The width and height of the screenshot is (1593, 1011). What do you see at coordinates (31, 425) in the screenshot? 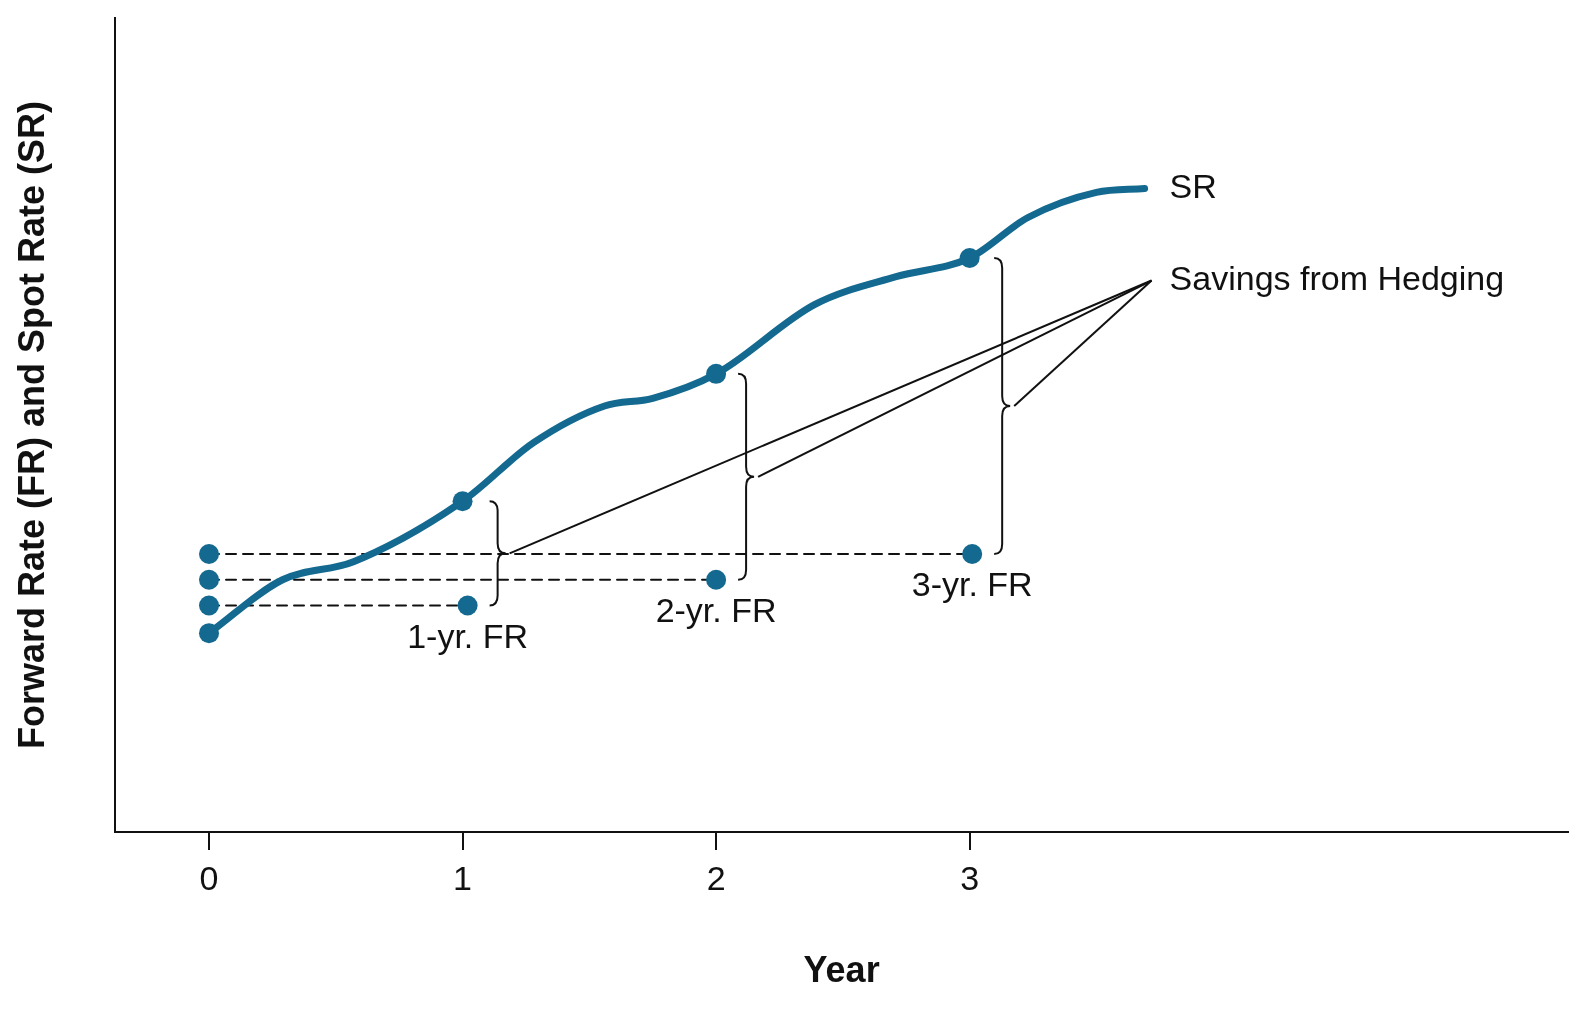
I see `y-axis-title: Forward Rate (FR) and Spot Rate (SR)` at bounding box center [31, 425].